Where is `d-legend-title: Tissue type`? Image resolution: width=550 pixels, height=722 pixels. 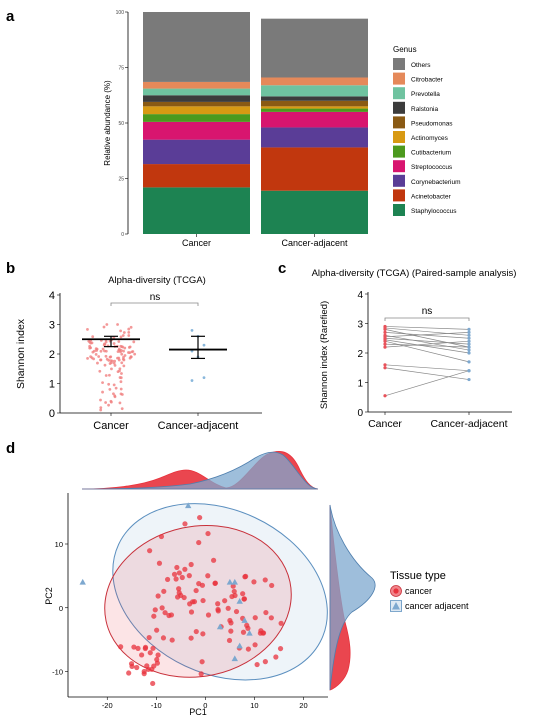
d-legend-title: Tissue type is located at coordinates (418, 576).